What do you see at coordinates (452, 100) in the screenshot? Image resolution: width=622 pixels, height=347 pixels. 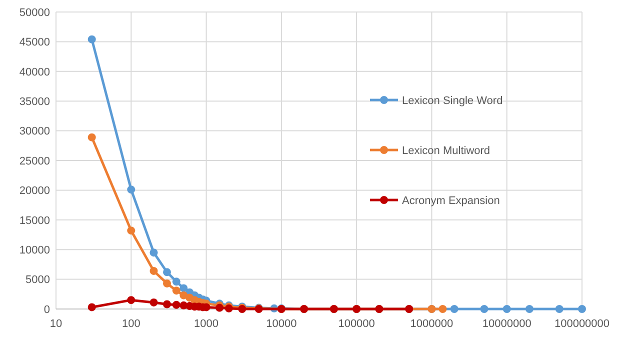 I see `legend-label: Lexicon Single Word` at bounding box center [452, 100].